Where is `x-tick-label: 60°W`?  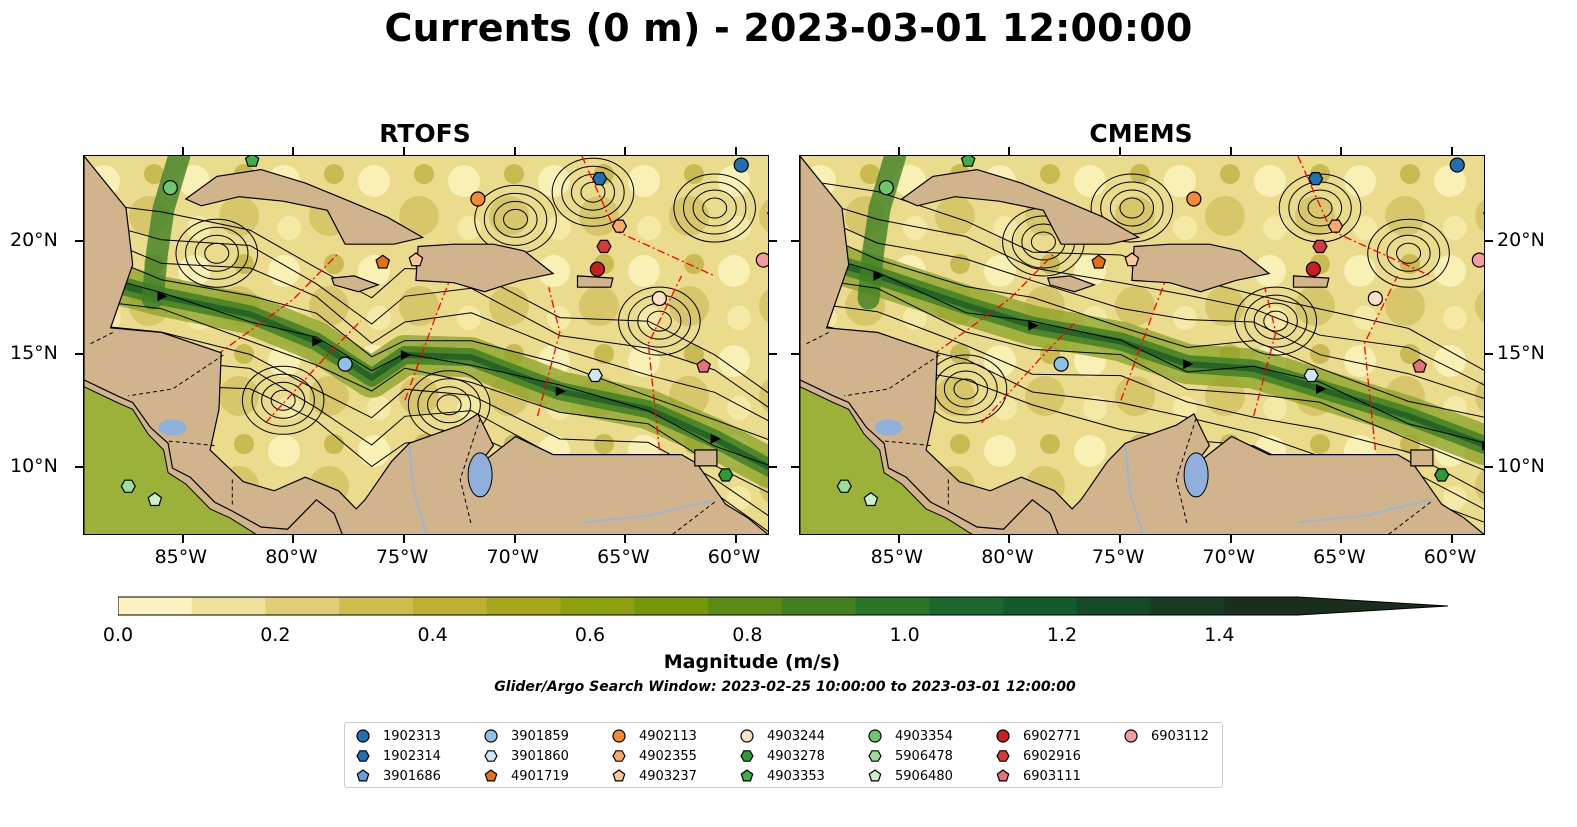
x-tick-label: 60°W is located at coordinates (734, 557).